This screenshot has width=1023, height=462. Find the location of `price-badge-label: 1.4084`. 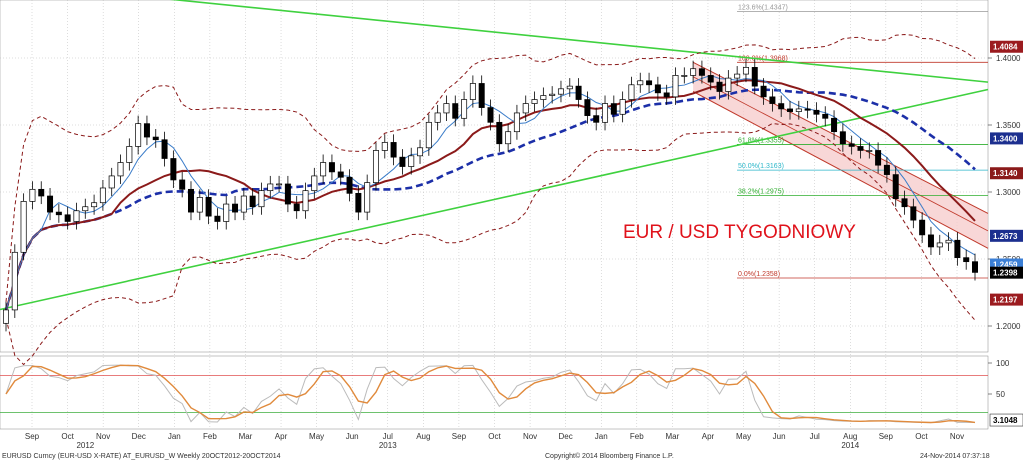

price-badge-label: 1.4084 is located at coordinates (1005, 47).